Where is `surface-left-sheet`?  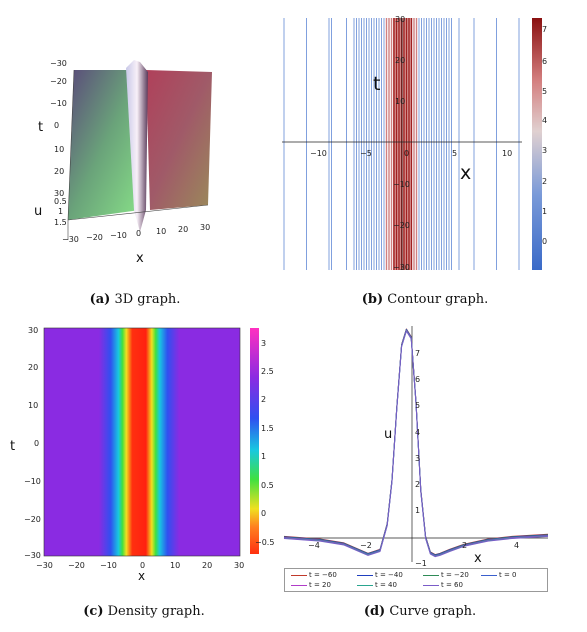 surface-left-sheet is located at coordinates (104, 145).